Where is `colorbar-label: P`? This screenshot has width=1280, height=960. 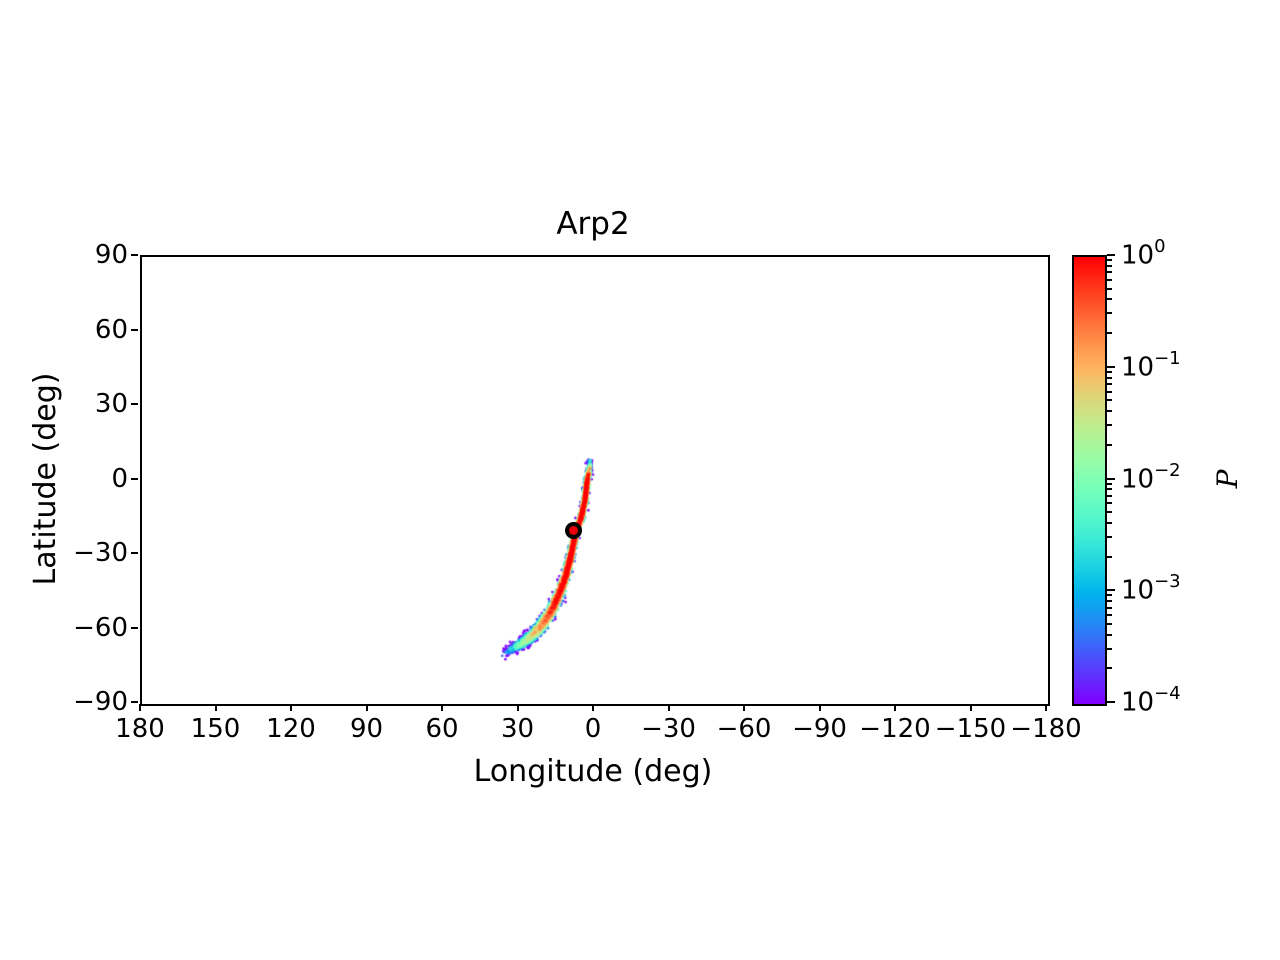
colorbar-label: P is located at coordinates (1227, 479).